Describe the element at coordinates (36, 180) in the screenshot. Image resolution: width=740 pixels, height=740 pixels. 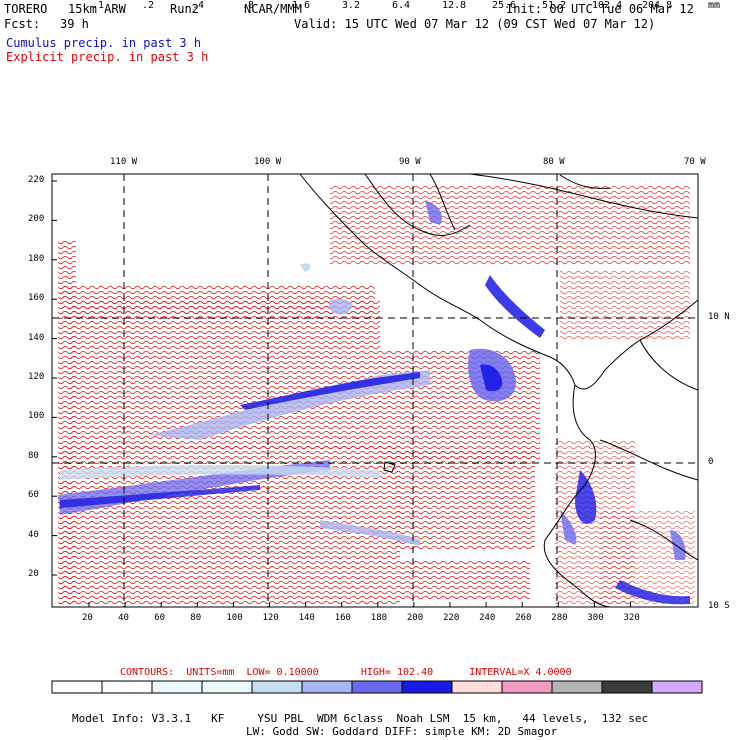
I see `y-tick-label: 220` at that location.